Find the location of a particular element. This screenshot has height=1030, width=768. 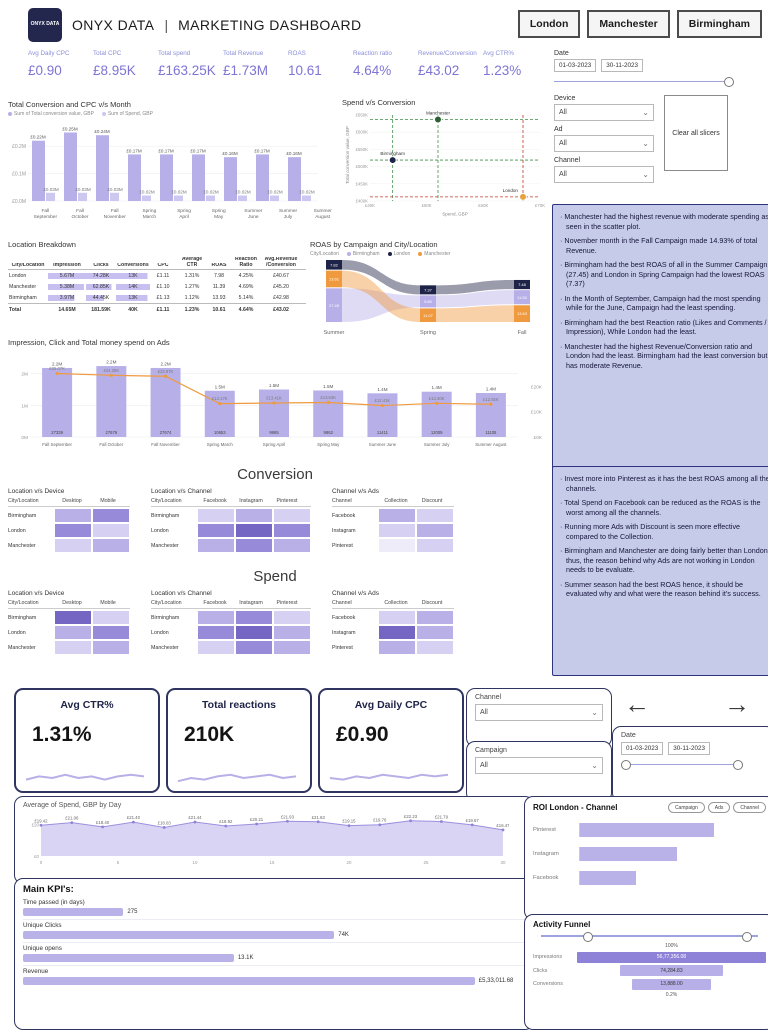

city-button-london: London is located at coordinates (549, 24).